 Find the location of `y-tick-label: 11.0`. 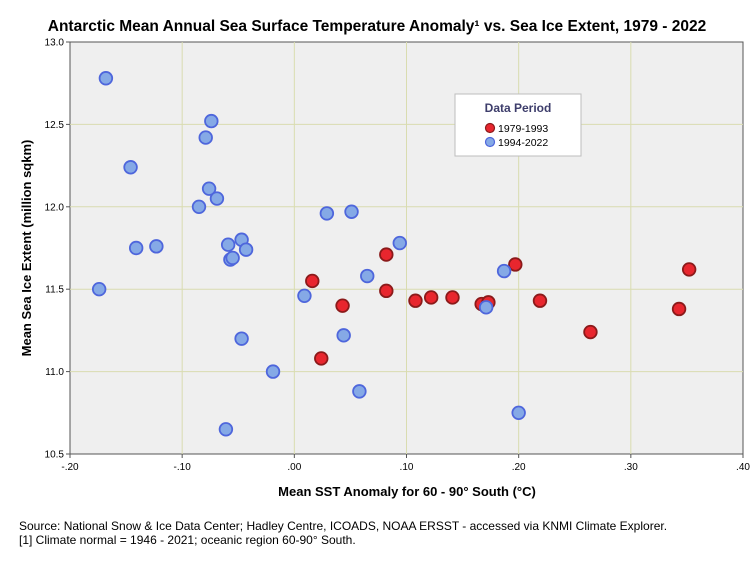

y-tick-label: 11.0 is located at coordinates (54, 372).